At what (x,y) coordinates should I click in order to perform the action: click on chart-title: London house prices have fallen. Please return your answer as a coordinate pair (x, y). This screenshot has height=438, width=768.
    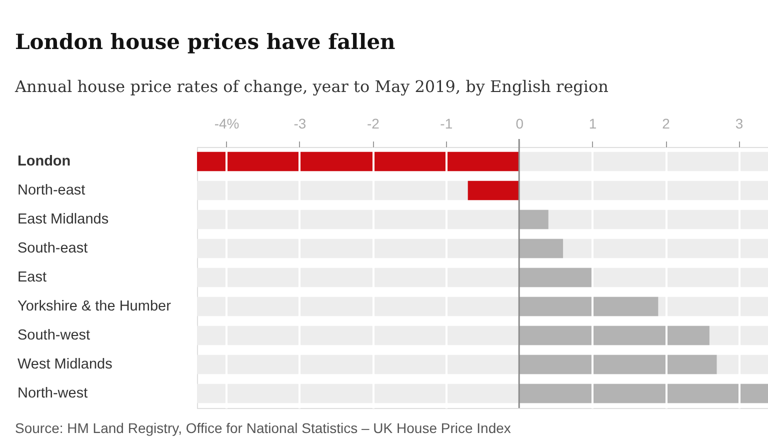
    Looking at the image, I should click on (205, 41).